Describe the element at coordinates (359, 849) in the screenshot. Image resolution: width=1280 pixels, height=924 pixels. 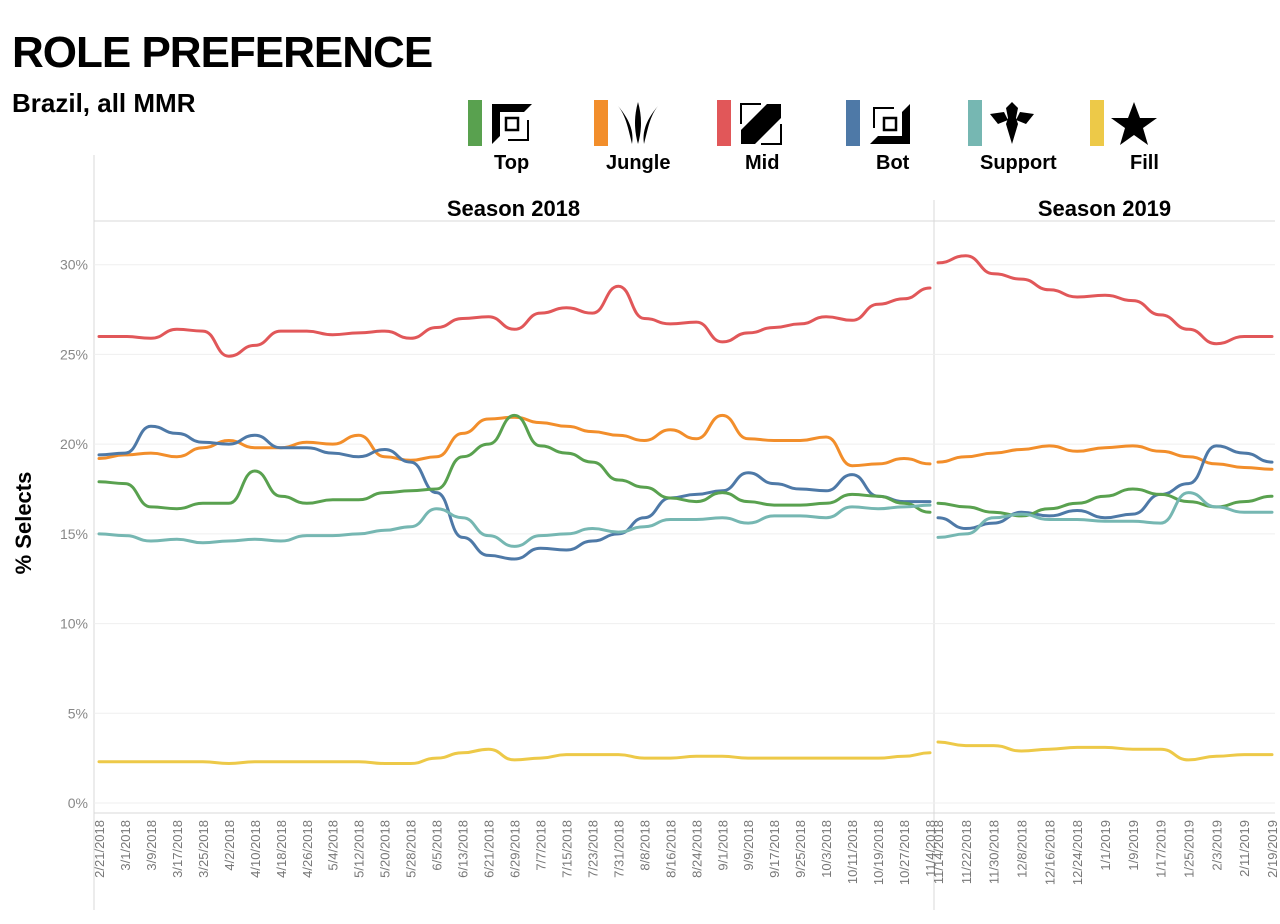
I see `x-tick-label: 5/12/2018` at that location.